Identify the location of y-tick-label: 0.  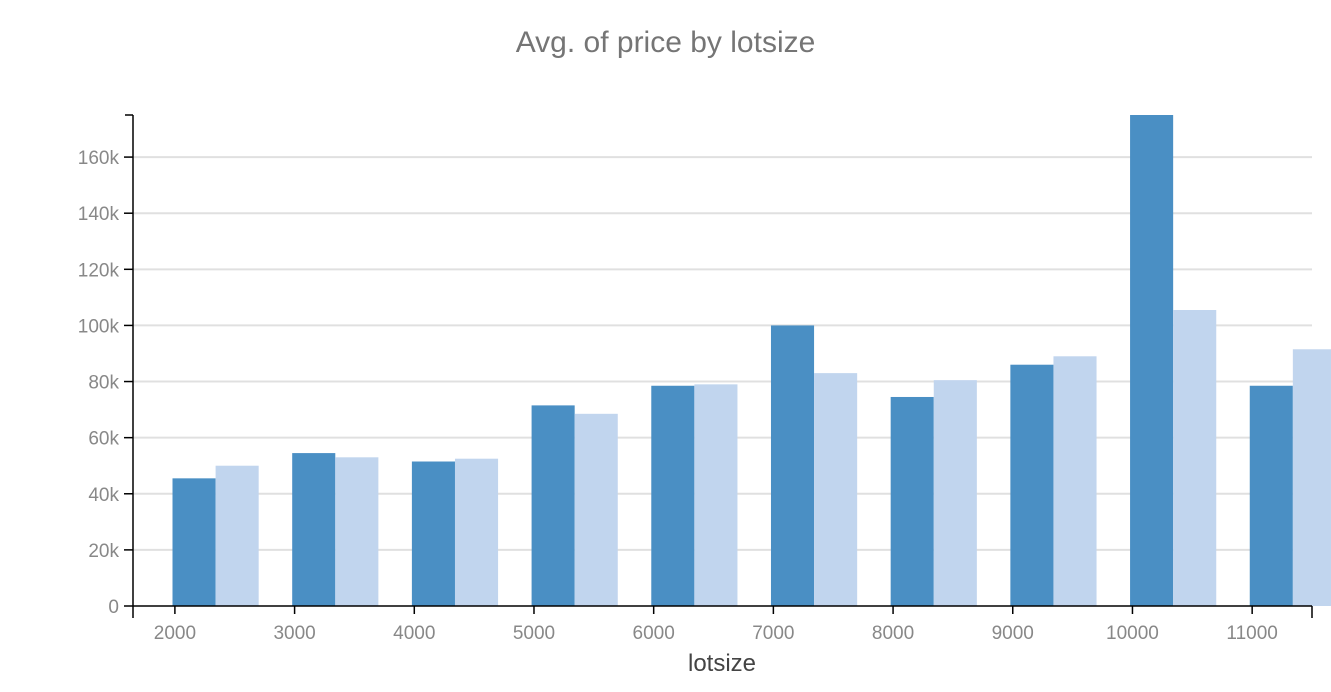
(113, 607).